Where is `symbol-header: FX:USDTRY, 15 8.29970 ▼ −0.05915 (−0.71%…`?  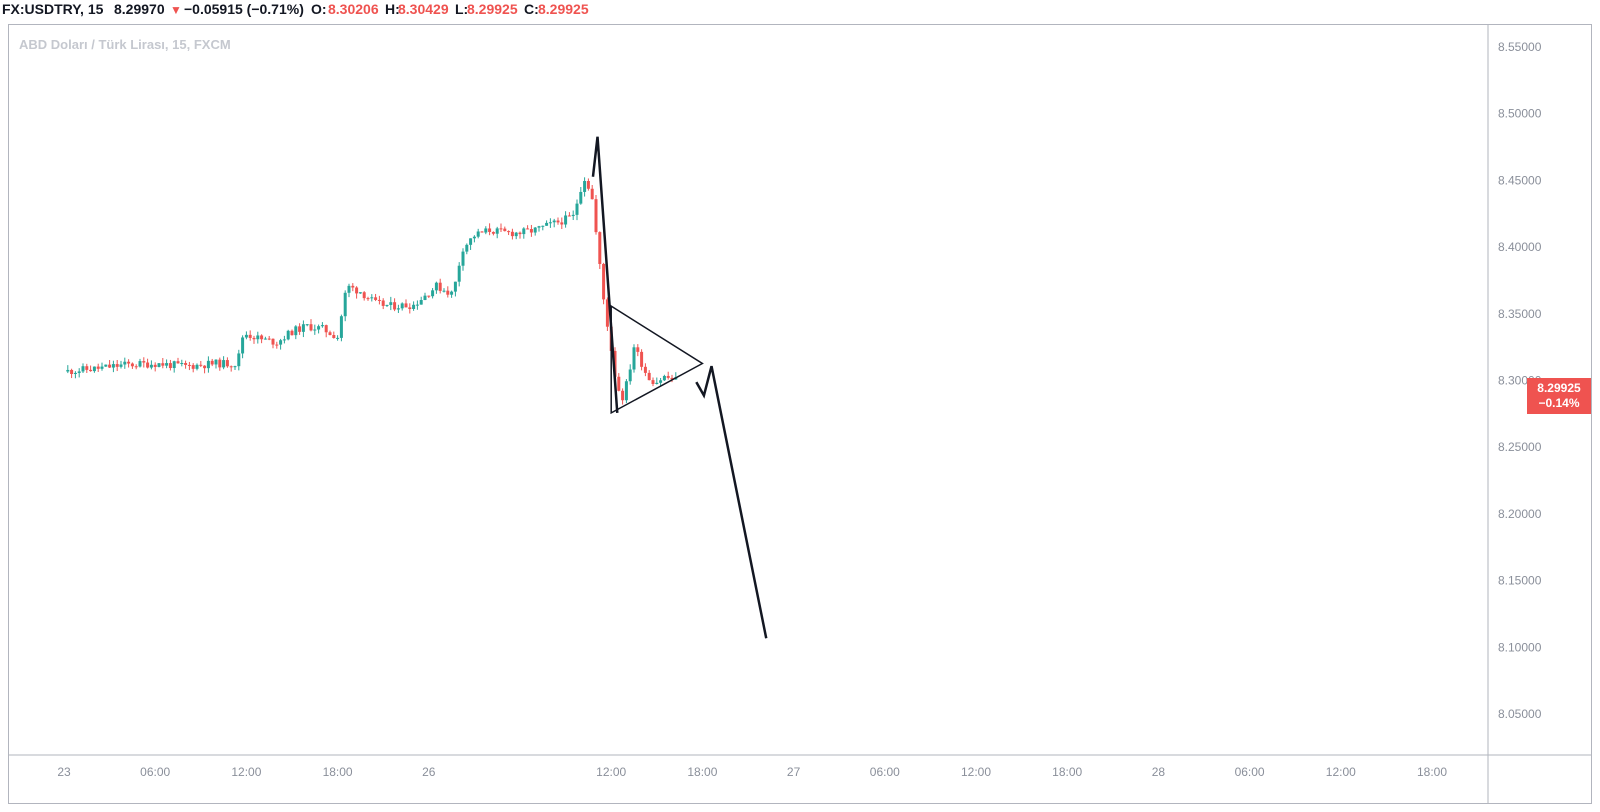
symbol-header: FX:USDTRY, 15 8.29970 ▼ −0.05915 (−0.71%… is located at coordinates (800, 10).